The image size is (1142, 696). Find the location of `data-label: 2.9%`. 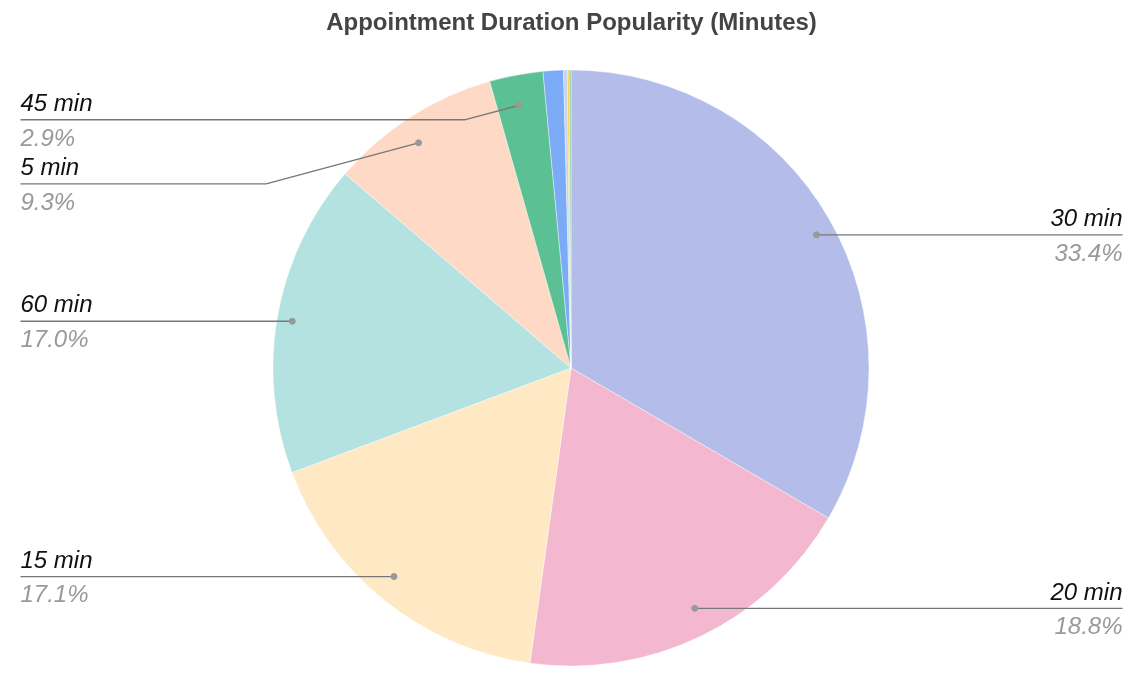

data-label: 2.9% is located at coordinates (47, 137).